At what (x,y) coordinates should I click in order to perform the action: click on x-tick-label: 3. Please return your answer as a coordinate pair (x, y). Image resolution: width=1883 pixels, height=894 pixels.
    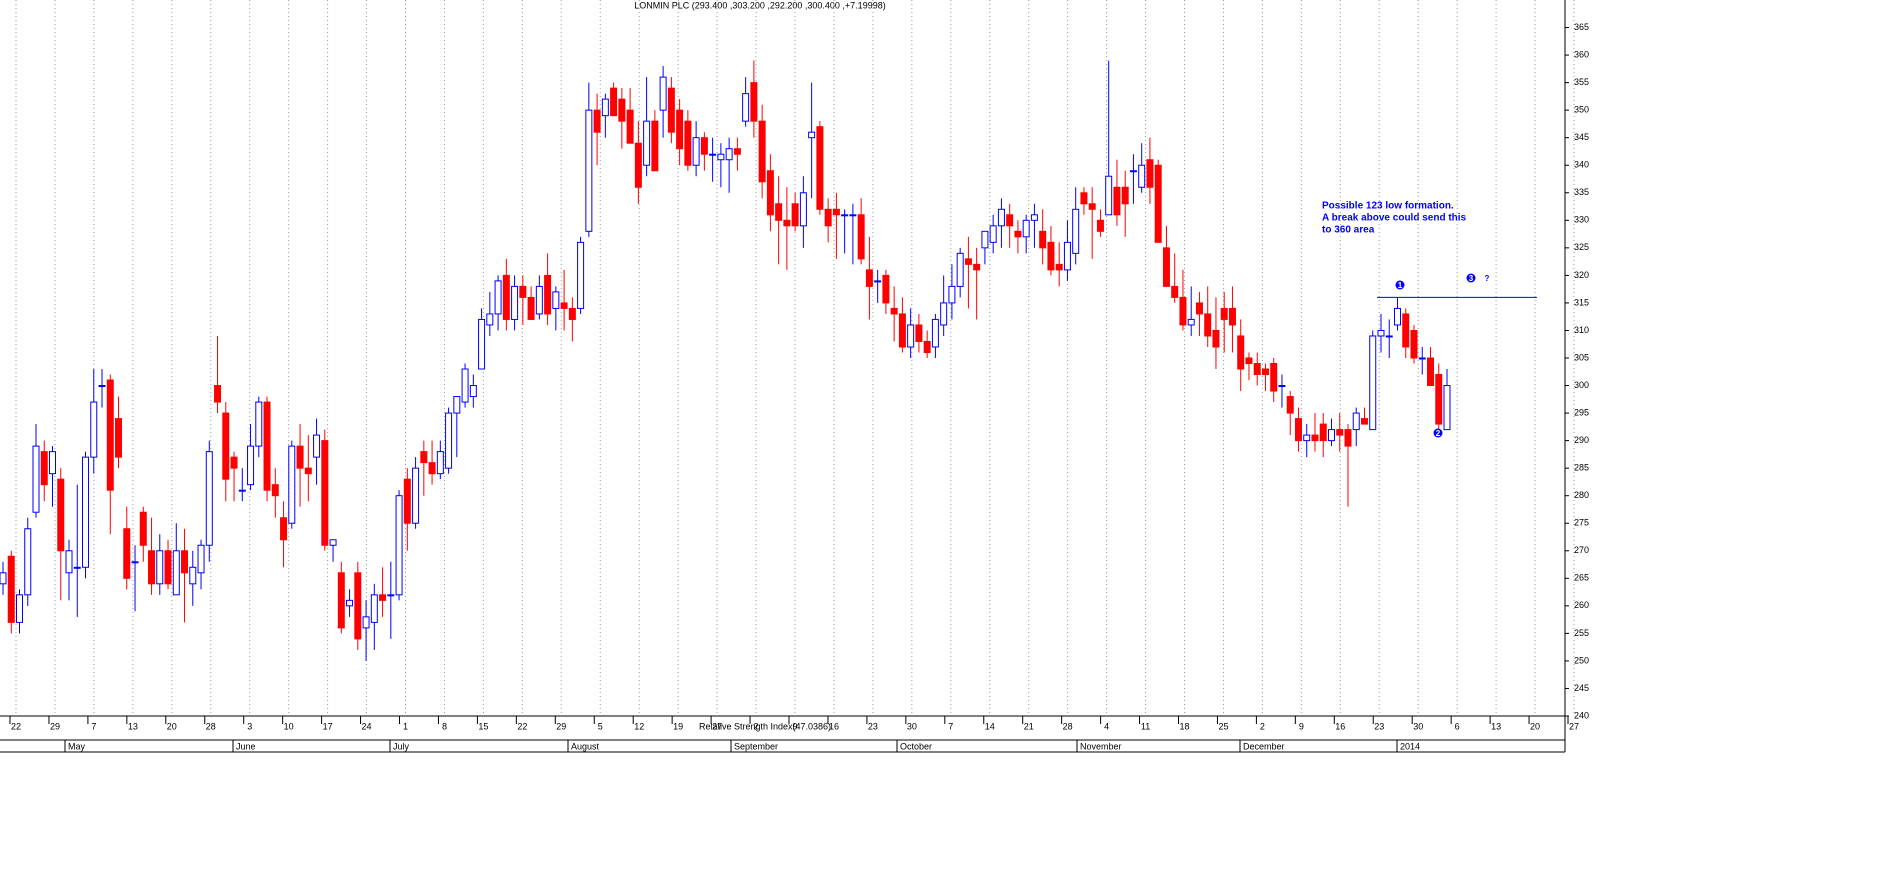
    Looking at the image, I should click on (249, 726).